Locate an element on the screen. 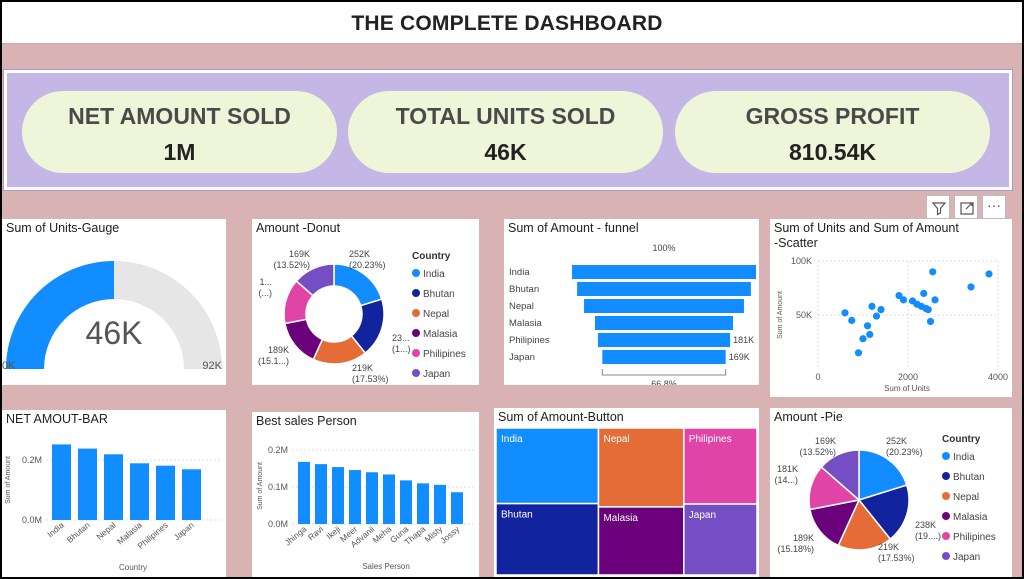 The width and height of the screenshot is (1024, 579). kpi-label: NET AMOUNT SOLD is located at coordinates (179, 116).